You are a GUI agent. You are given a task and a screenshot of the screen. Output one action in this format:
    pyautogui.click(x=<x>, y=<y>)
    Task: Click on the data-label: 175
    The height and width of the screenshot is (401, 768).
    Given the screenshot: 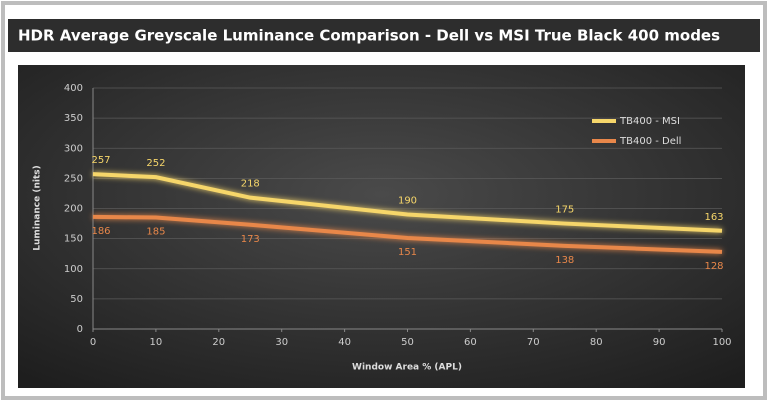 What is the action you would take?
    pyautogui.click(x=564, y=210)
    